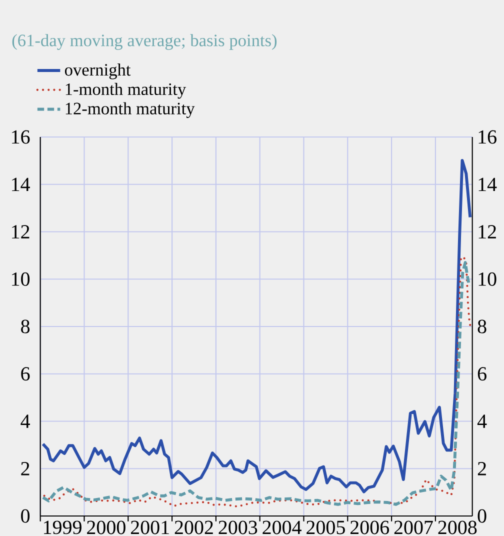  What do you see at coordinates (144, 42) in the screenshot?
I see `chart-title: (61-day moving average; basis points)` at bounding box center [144, 42].